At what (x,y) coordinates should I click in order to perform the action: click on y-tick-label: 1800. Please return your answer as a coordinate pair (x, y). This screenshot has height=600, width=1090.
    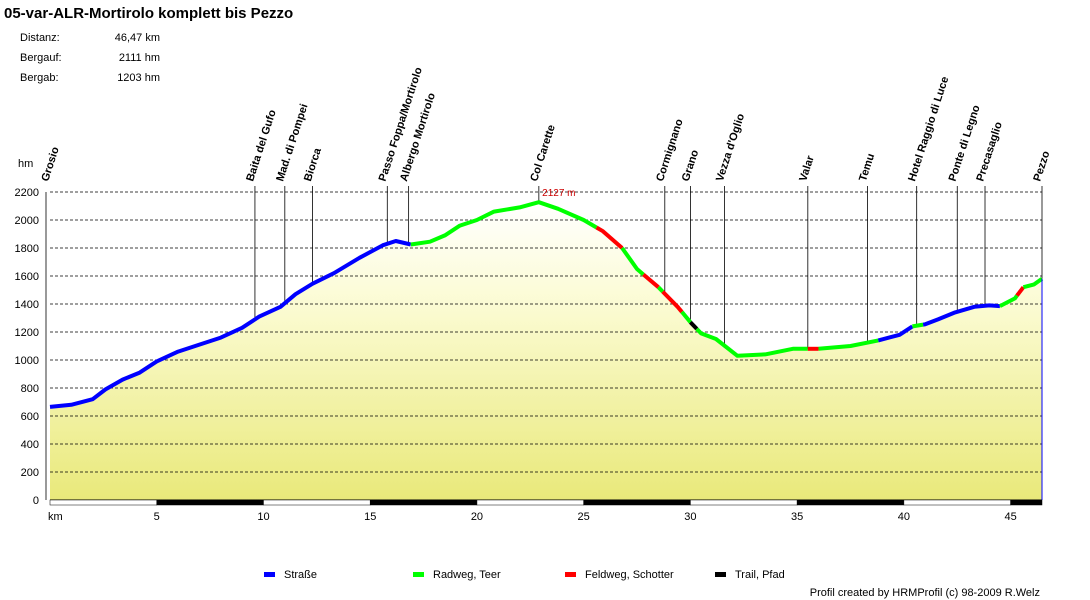
    Looking at the image, I should click on (27, 249).